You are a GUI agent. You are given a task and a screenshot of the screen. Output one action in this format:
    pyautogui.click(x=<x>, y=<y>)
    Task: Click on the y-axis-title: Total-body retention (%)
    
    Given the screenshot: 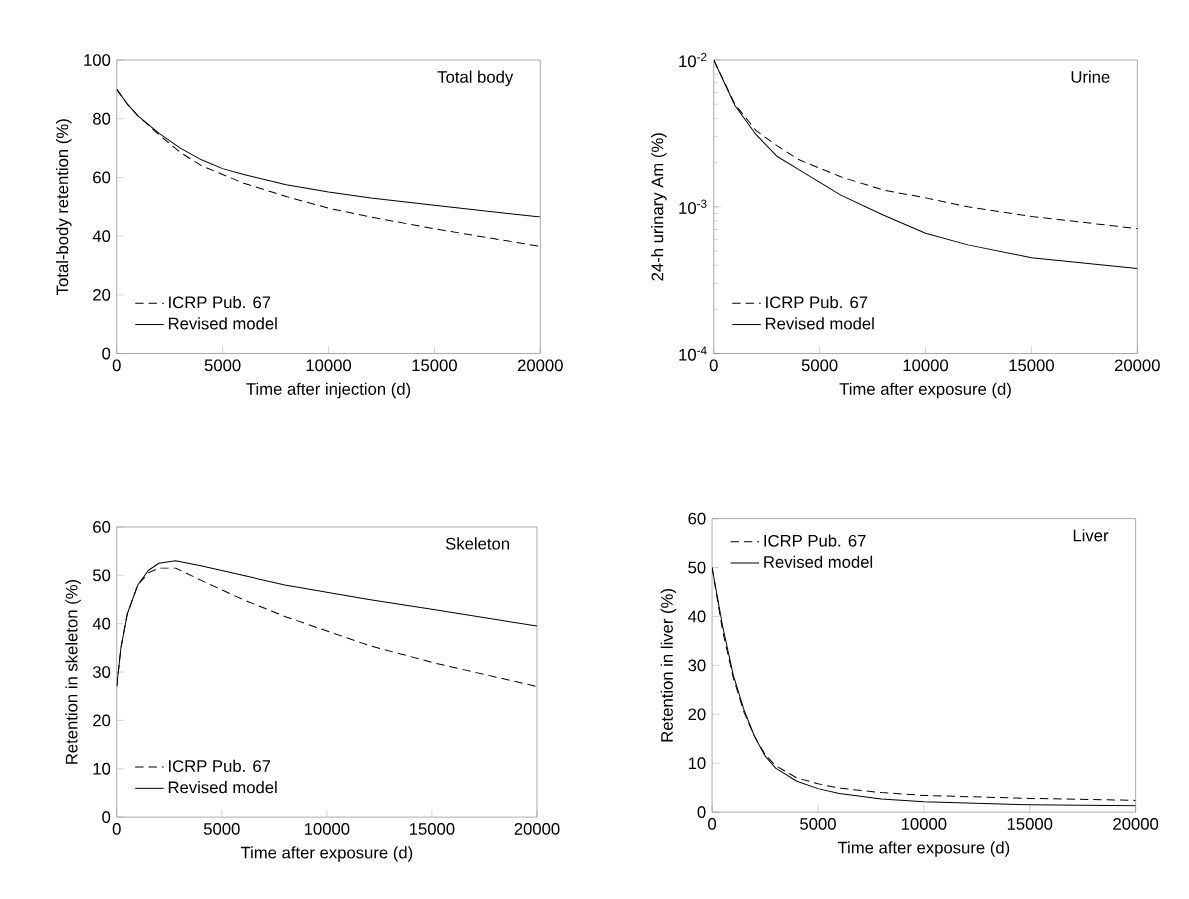 What is the action you would take?
    pyautogui.click(x=64, y=207)
    